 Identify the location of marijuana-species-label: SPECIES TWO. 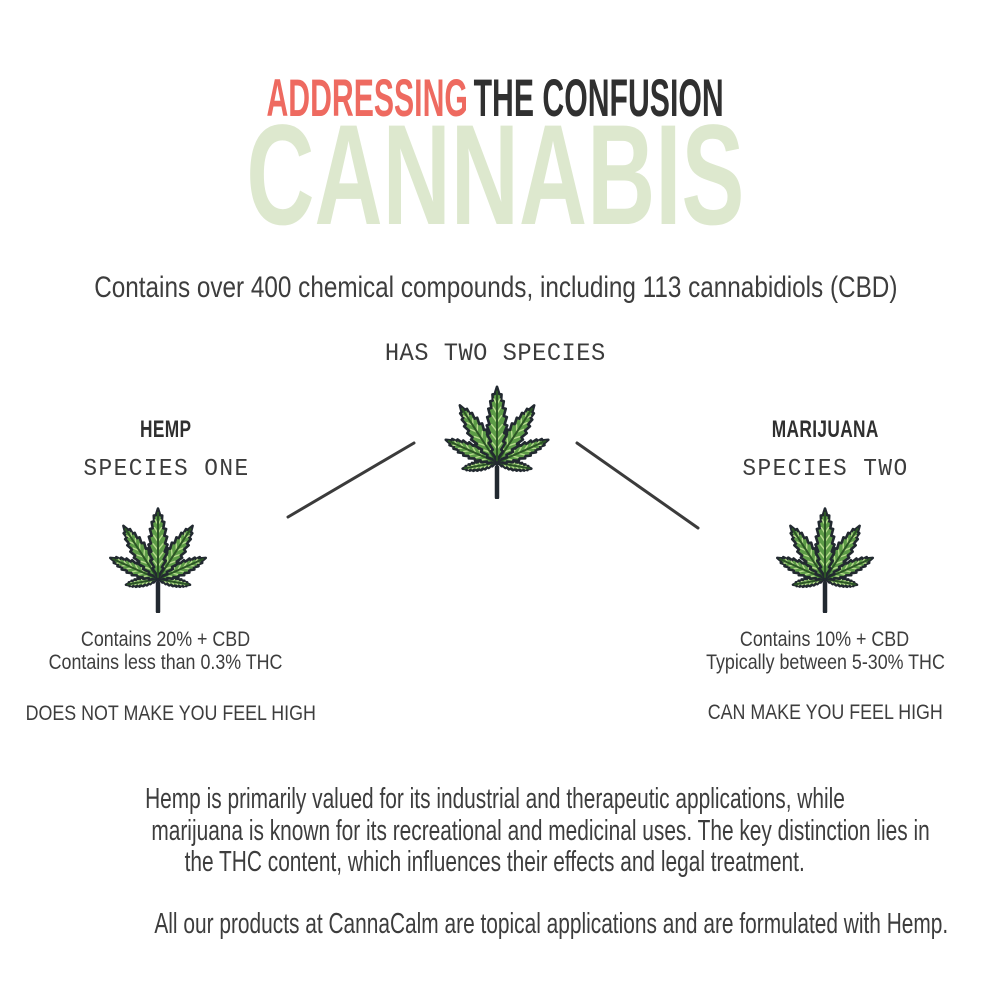
(825, 470).